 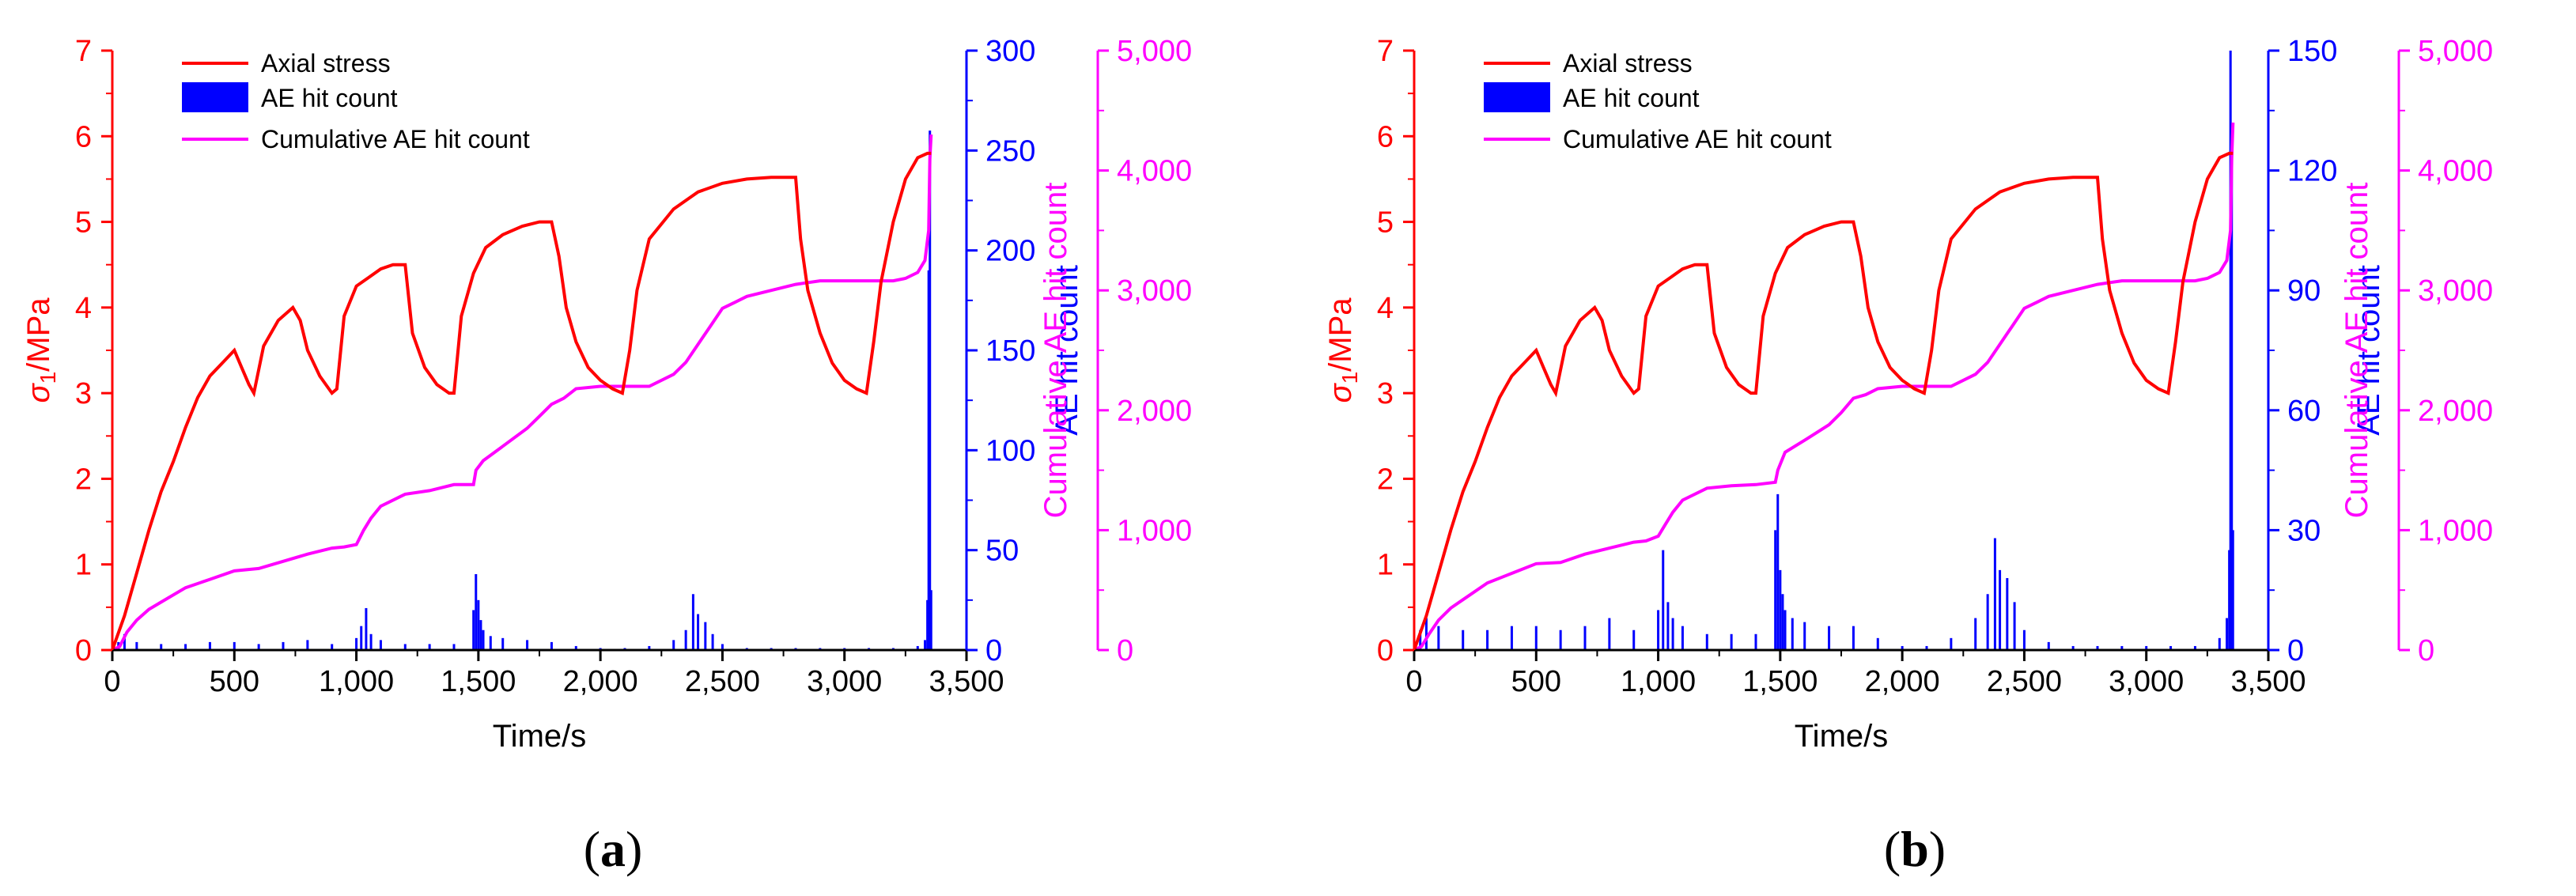 I want to click on y2-tick-label: 100, so click(x=1010, y=450).